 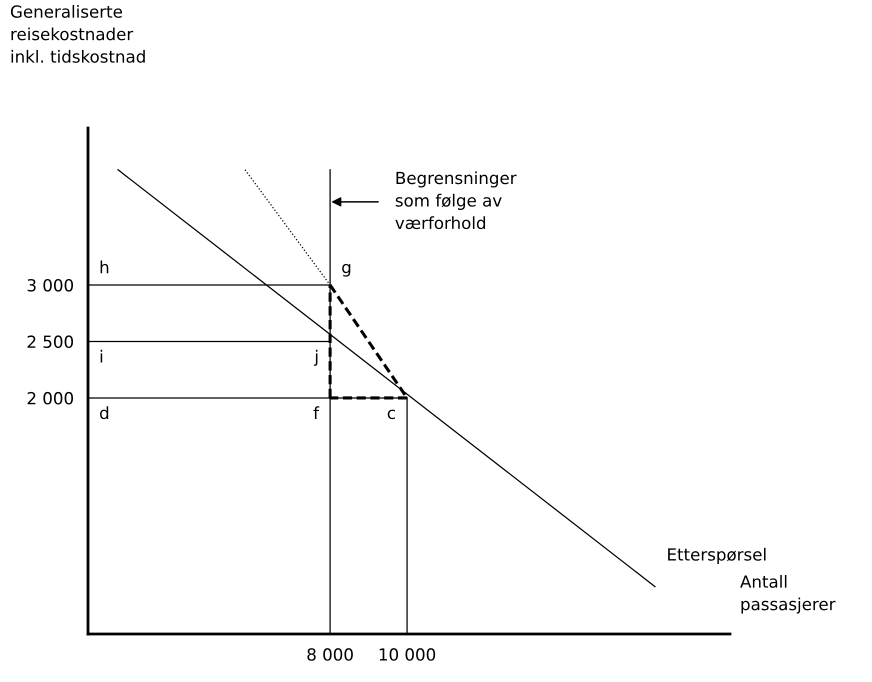 I want to click on series-label: Etterspørsel, so click(x=717, y=556).